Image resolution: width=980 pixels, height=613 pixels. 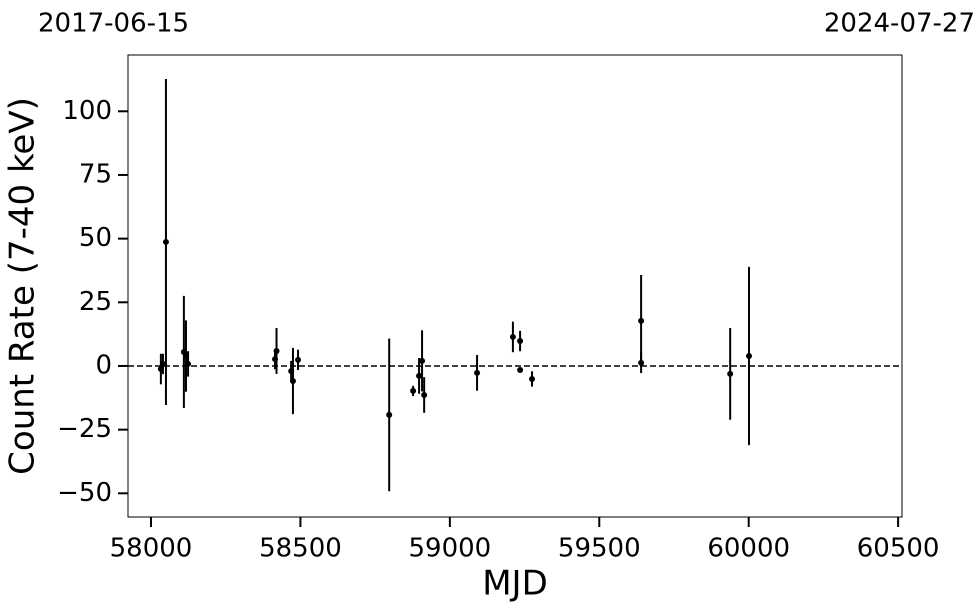 I want to click on y-tick-label: 100, so click(x=87, y=111).